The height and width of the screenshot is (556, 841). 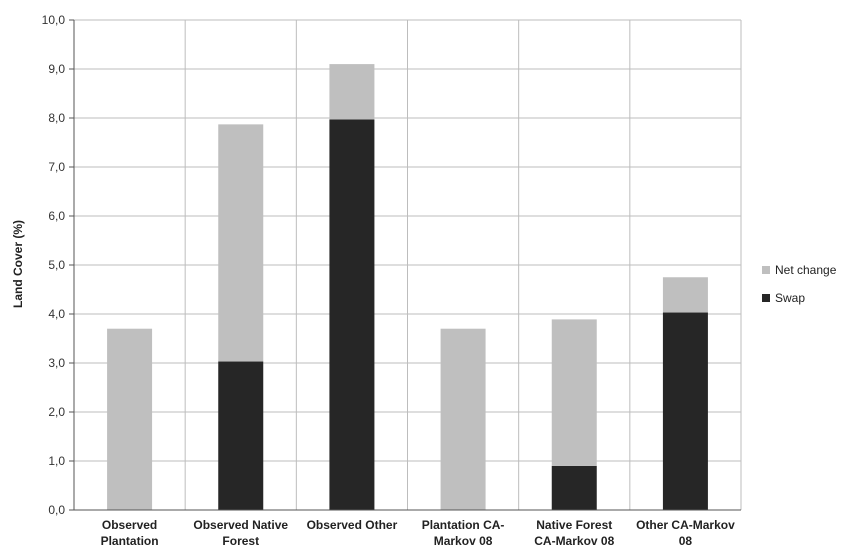 I want to click on y-tick-label: 5,0, so click(x=56, y=265).